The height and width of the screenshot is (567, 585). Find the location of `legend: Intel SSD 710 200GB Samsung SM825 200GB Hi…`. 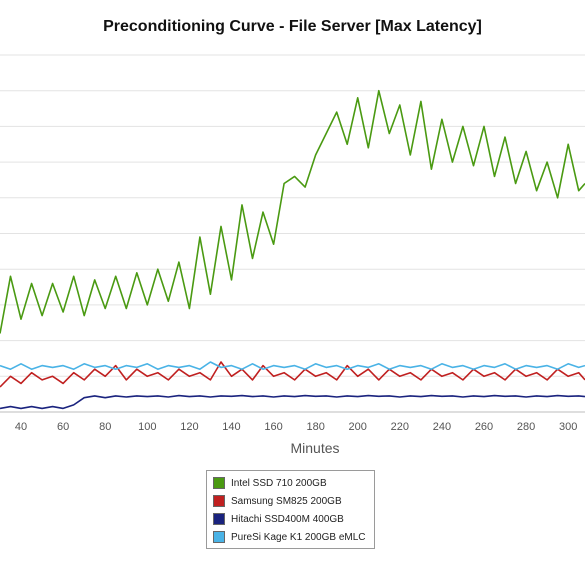

legend: Intel SSD 710 200GB Samsung SM825 200GB Hi… is located at coordinates (290, 509).